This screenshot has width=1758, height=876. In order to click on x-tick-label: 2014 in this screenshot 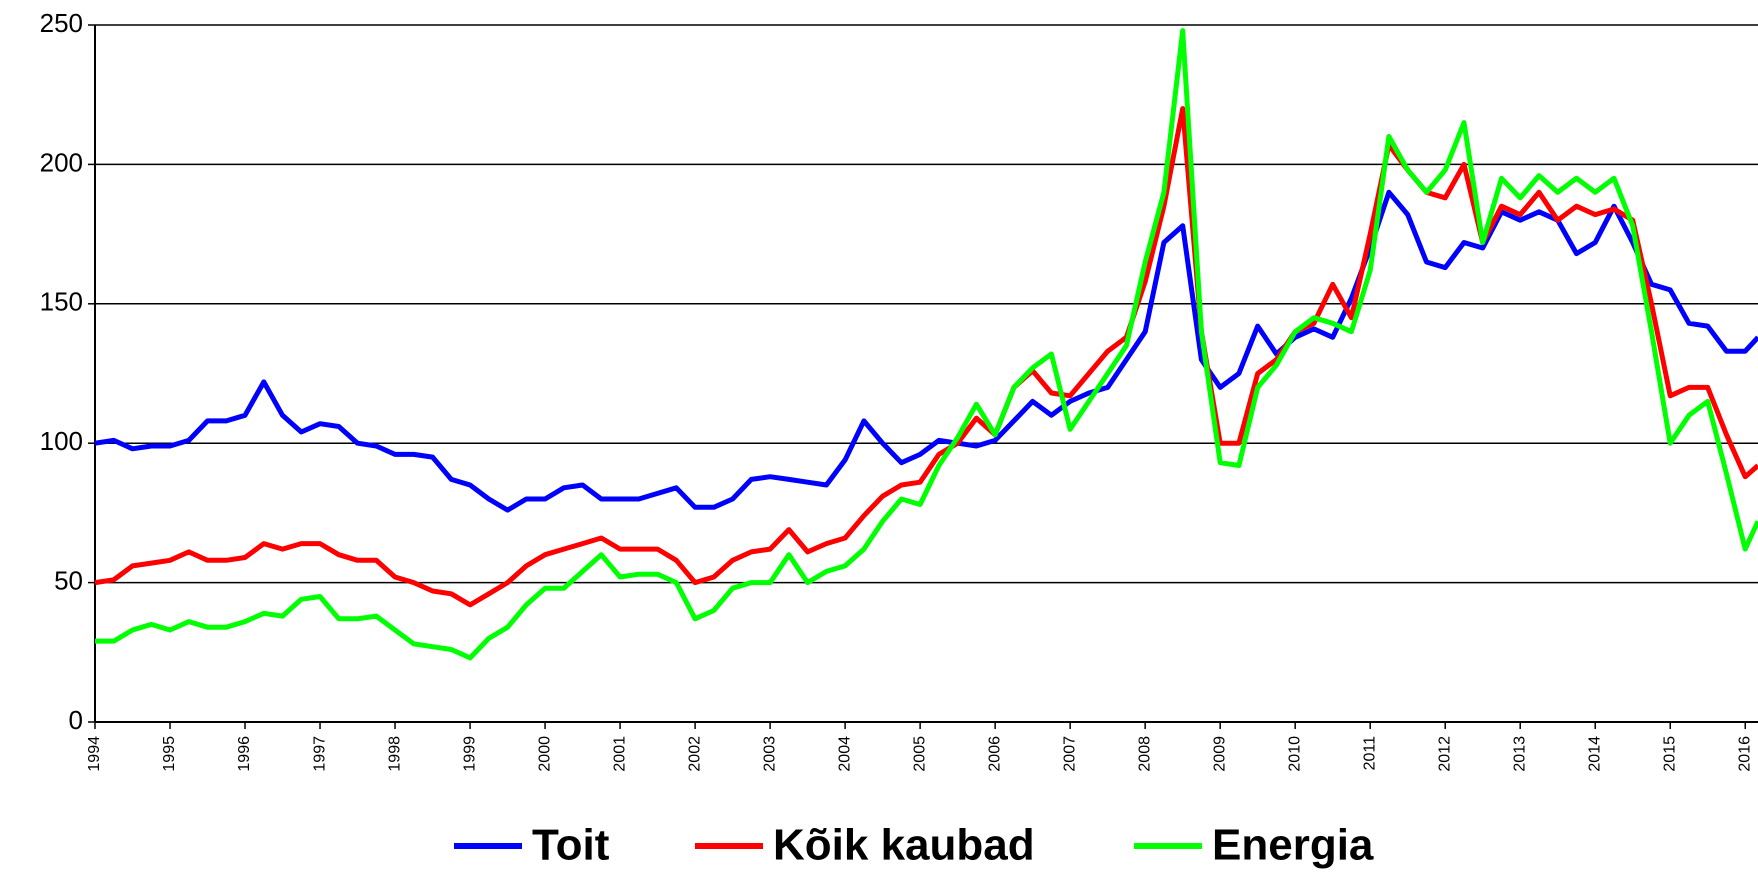, I will do `click(1594, 754)`.